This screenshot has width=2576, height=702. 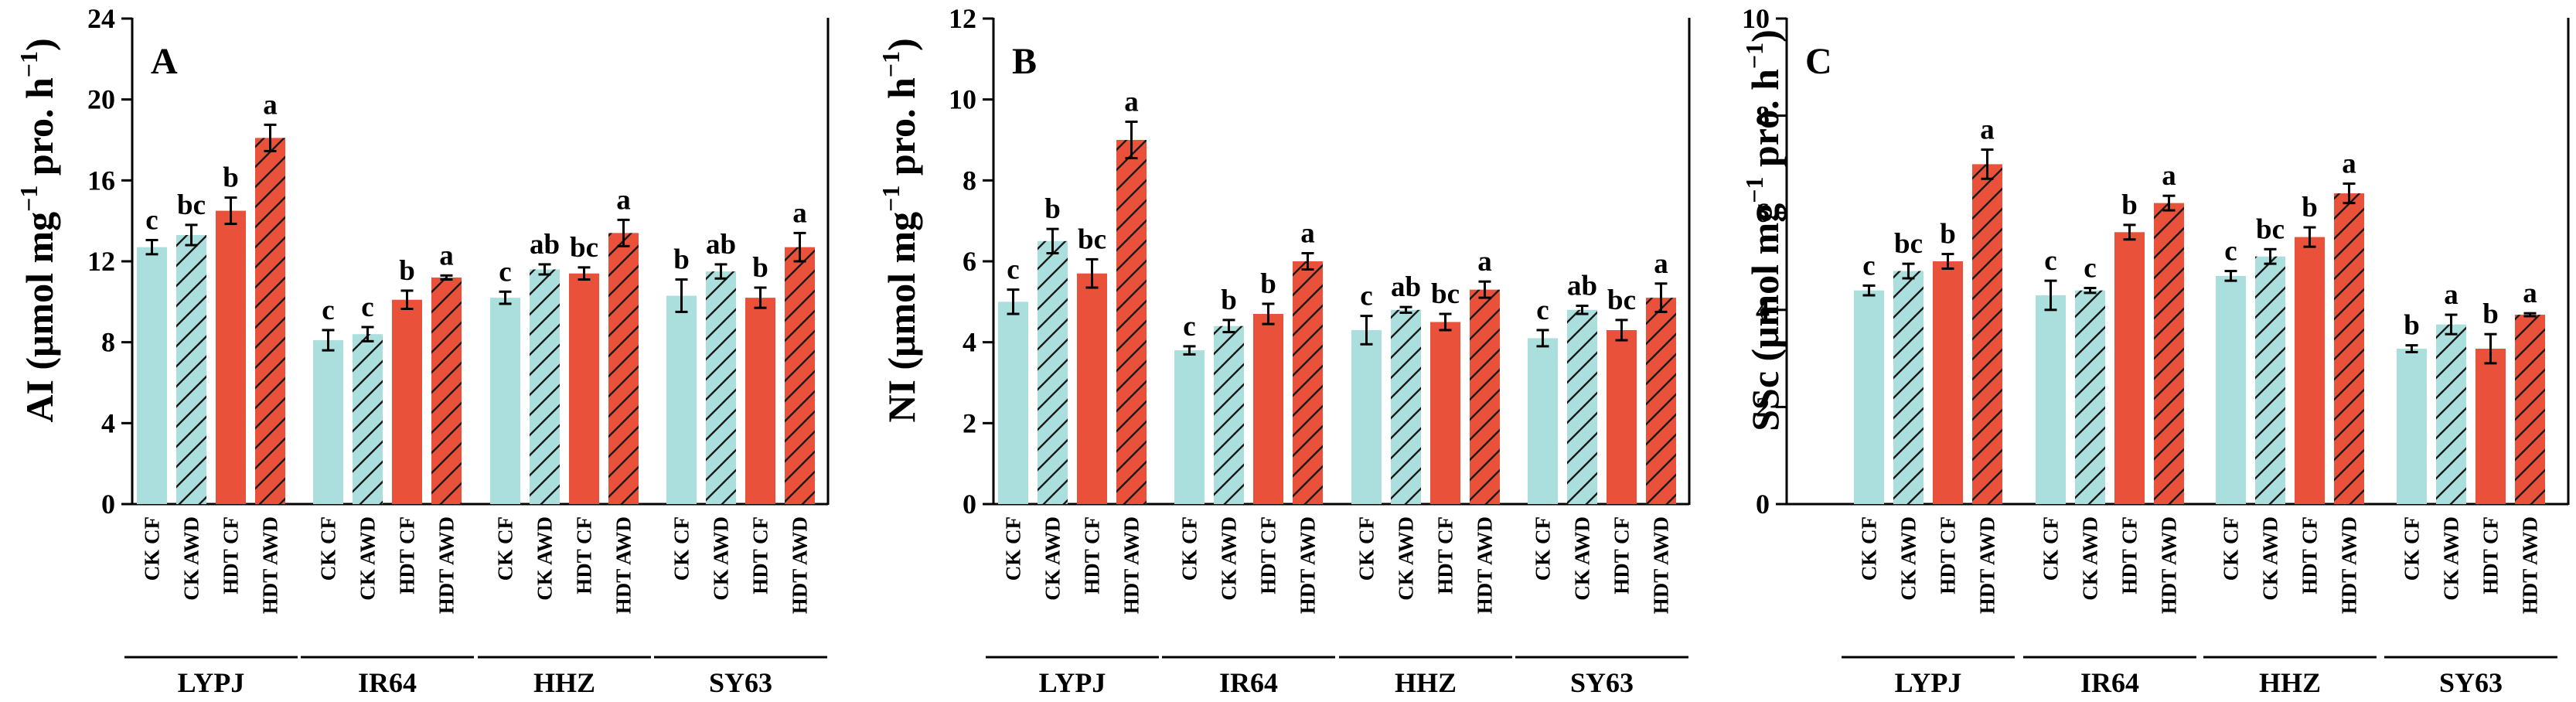 What do you see at coordinates (1024, 61) in the screenshot?
I see `panel-letter: B` at bounding box center [1024, 61].